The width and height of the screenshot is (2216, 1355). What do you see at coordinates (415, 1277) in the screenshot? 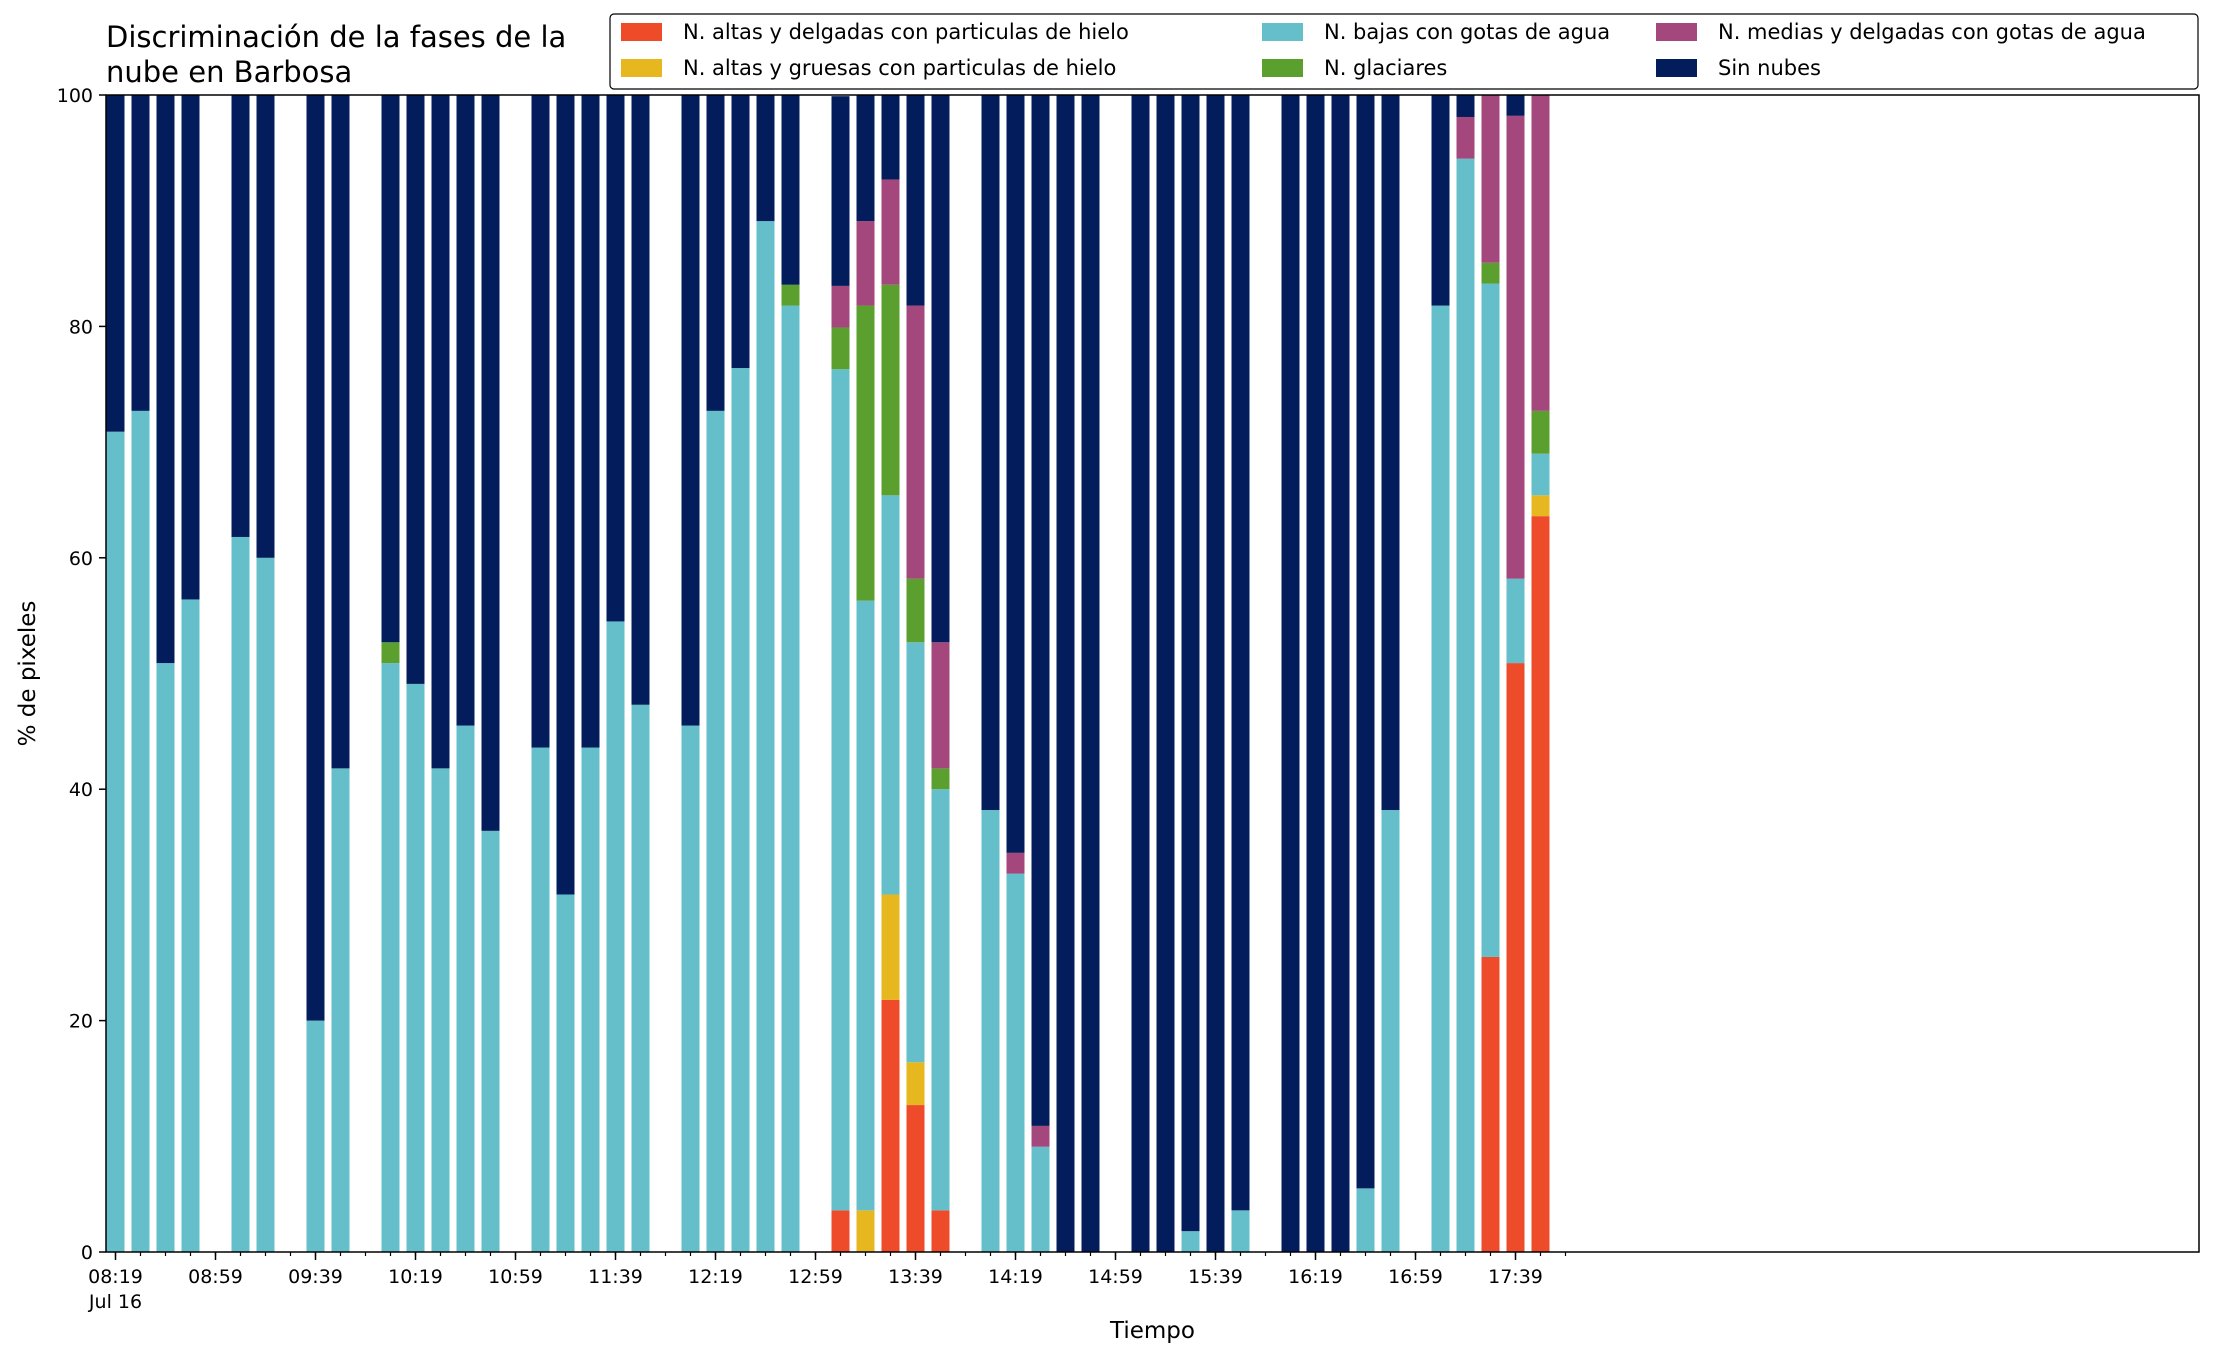
I see `x-tick-label: 10:19` at bounding box center [415, 1277].